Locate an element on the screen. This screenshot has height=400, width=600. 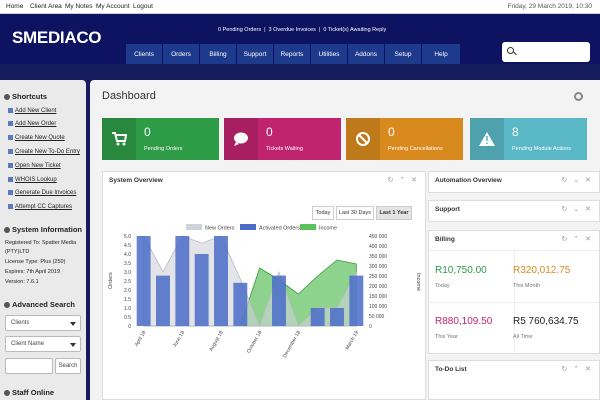
shortcut-cc-captures: Attempt CC Captures is located at coordinates (40, 207).